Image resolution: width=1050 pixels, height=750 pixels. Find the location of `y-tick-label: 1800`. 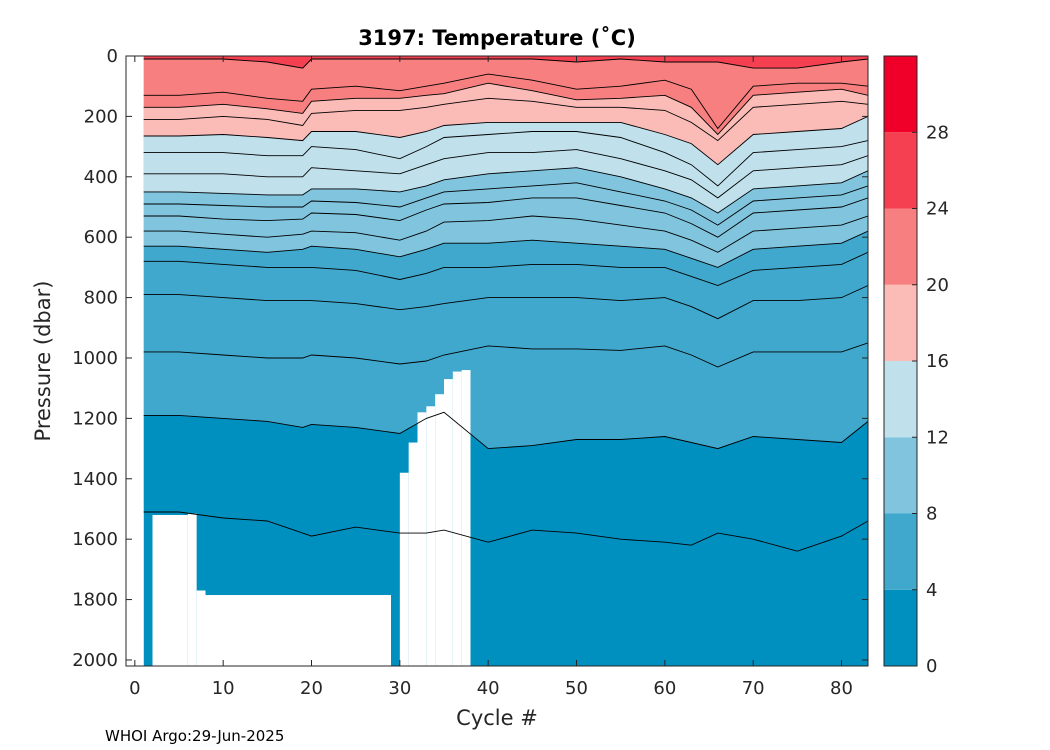

y-tick-label: 1800 is located at coordinates (95, 600).